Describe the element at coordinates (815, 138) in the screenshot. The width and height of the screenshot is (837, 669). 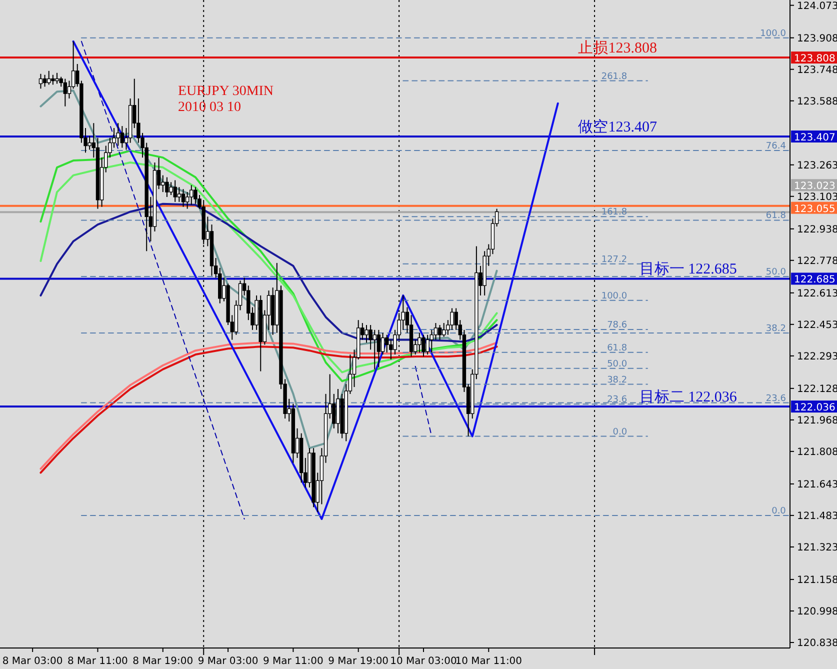
I see `ref-line-label: 123.407` at that location.